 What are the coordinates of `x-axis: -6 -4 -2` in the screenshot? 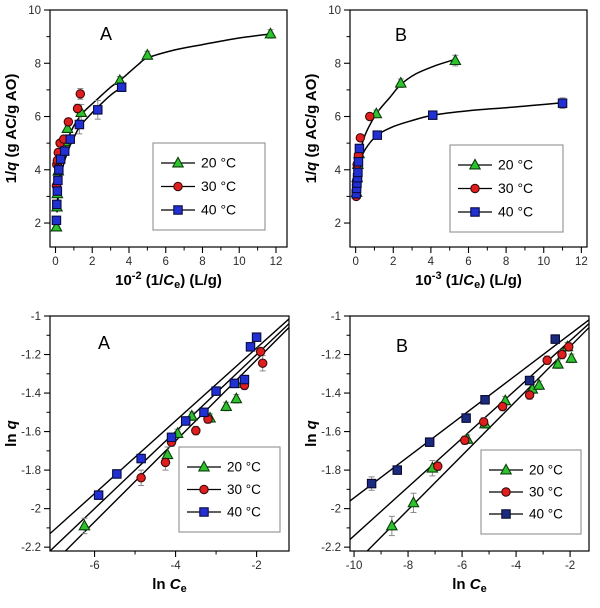 It's located at (175, 561).